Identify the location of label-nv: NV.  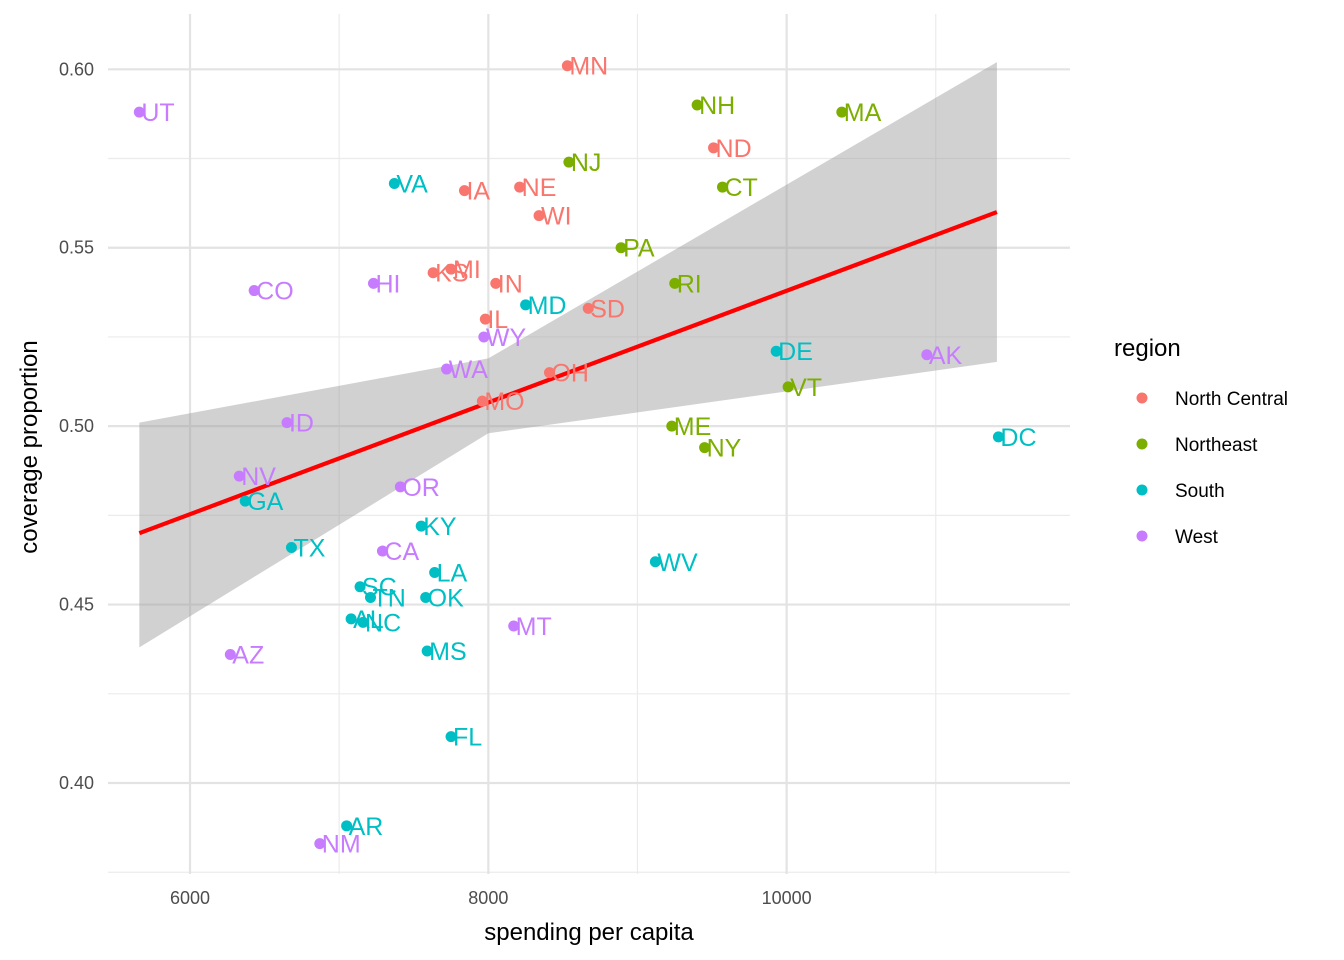
(258, 477).